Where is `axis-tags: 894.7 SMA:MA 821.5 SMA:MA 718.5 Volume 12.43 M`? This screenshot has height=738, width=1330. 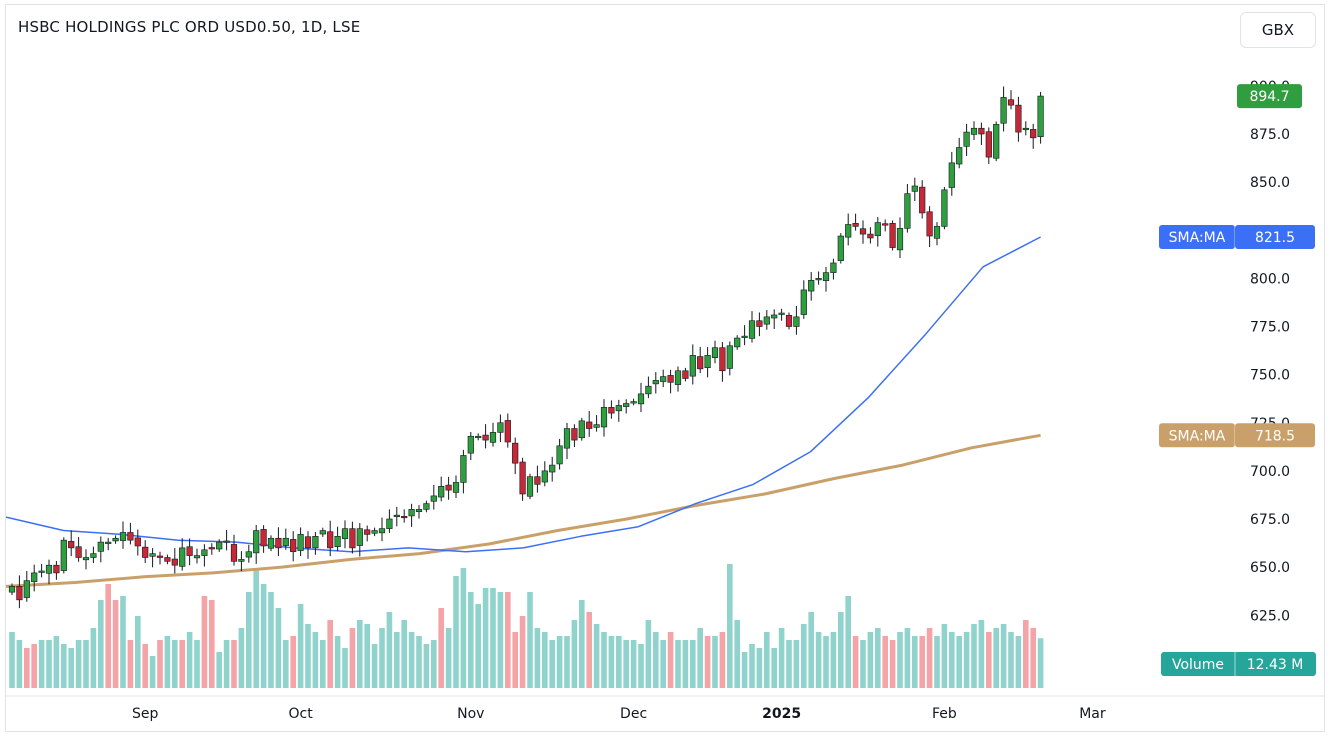
axis-tags: 894.7 SMA:MA 821.5 SMA:MA 718.5 Volume 12.43 M is located at coordinates (1237, 380).